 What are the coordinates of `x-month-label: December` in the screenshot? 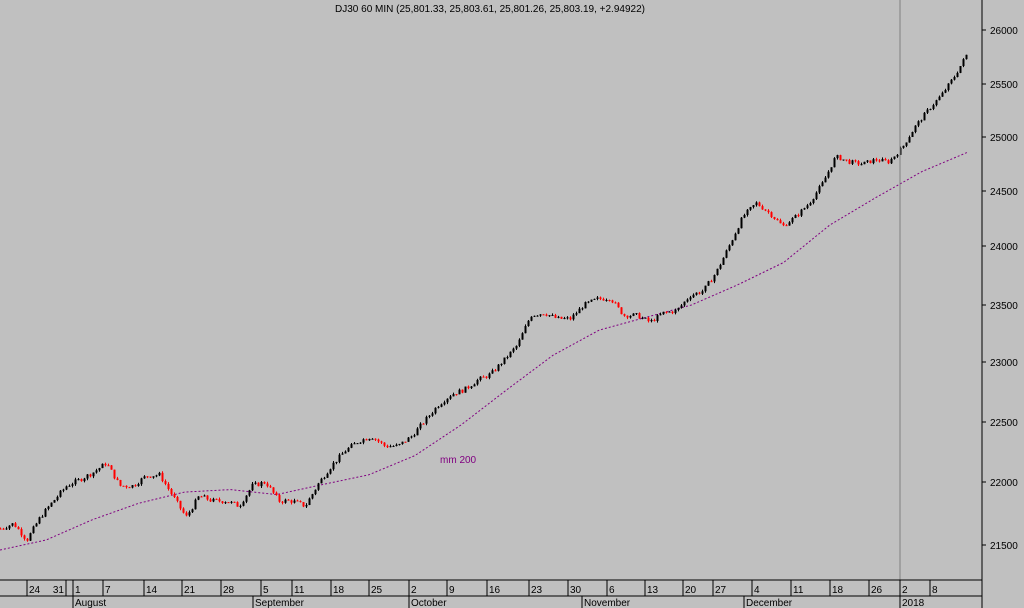 It's located at (769, 603).